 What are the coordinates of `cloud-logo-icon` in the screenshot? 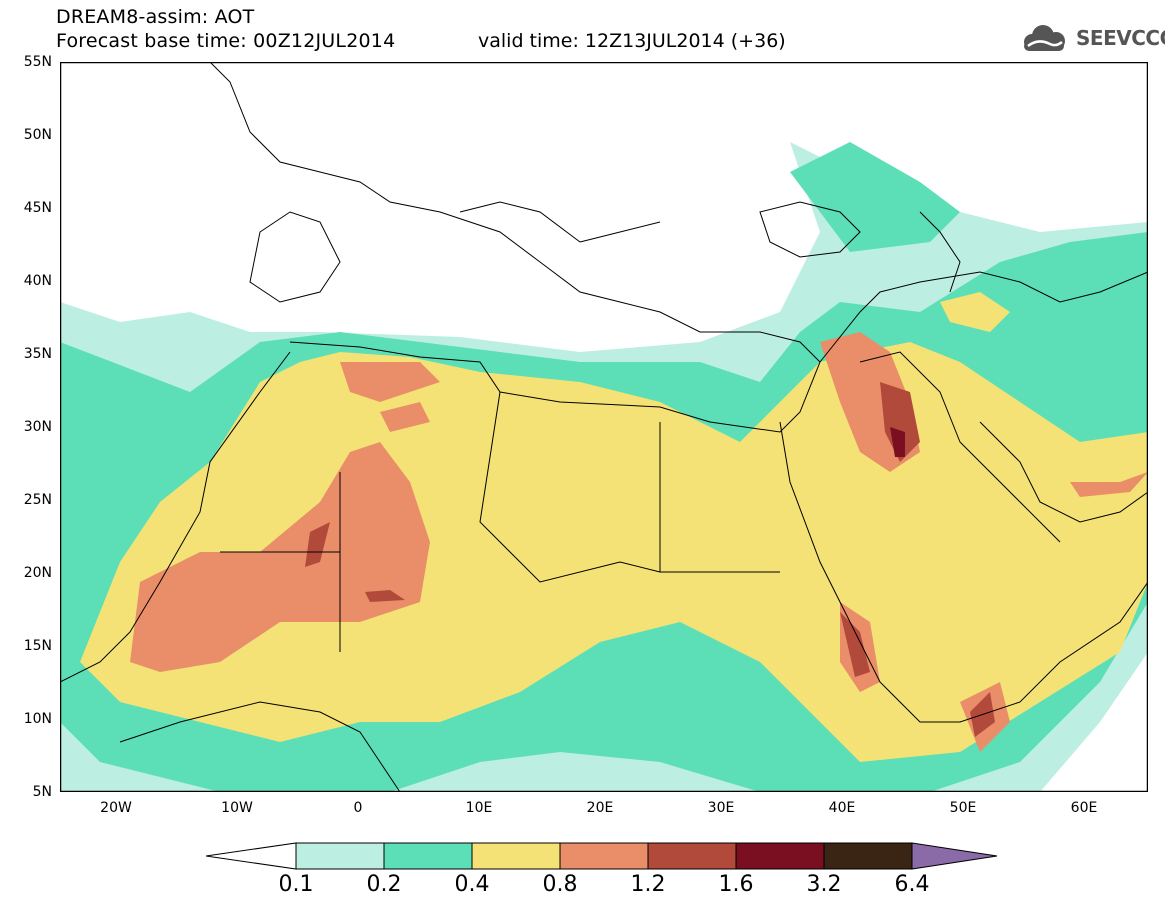 It's located at (1044, 38).